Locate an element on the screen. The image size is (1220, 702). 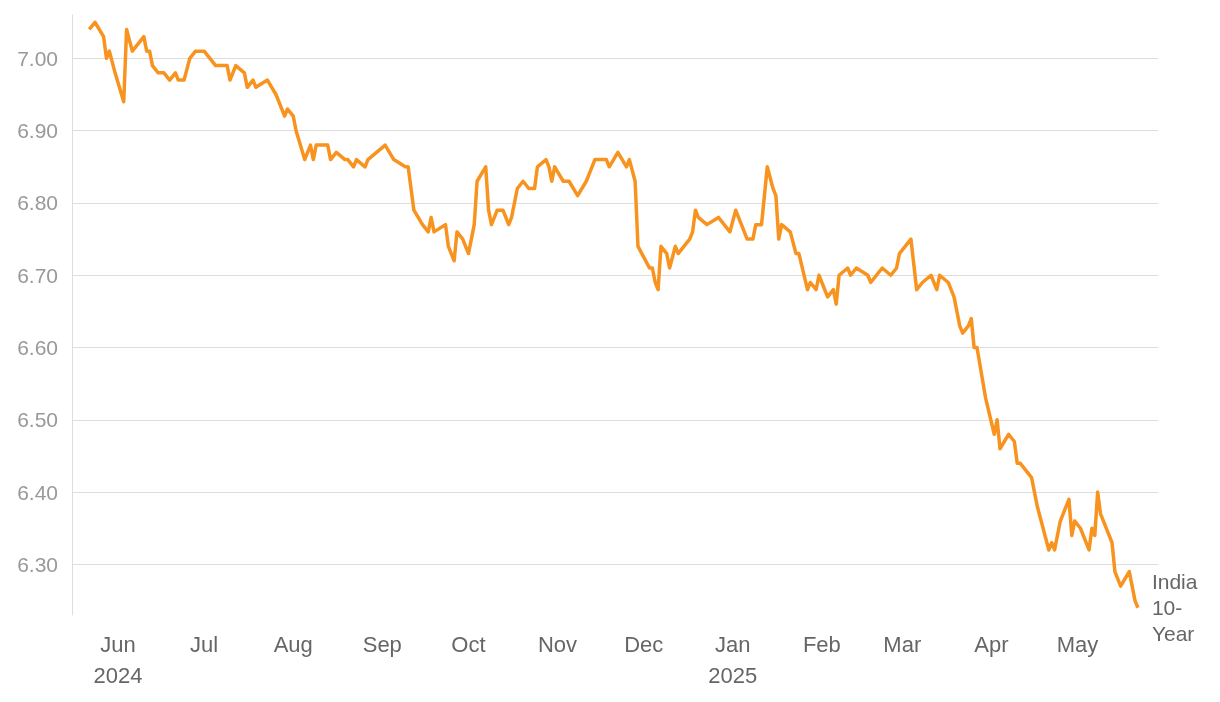
x-tick-label: Jul is located at coordinates (204, 644).